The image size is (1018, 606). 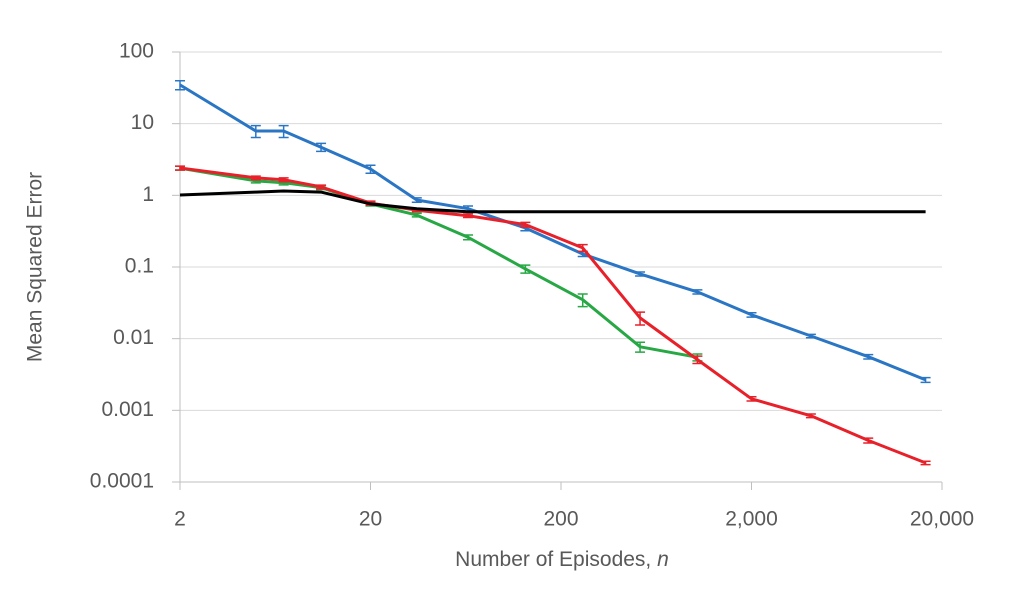 What do you see at coordinates (370, 519) in the screenshot?
I see `x-tick-label: 20` at bounding box center [370, 519].